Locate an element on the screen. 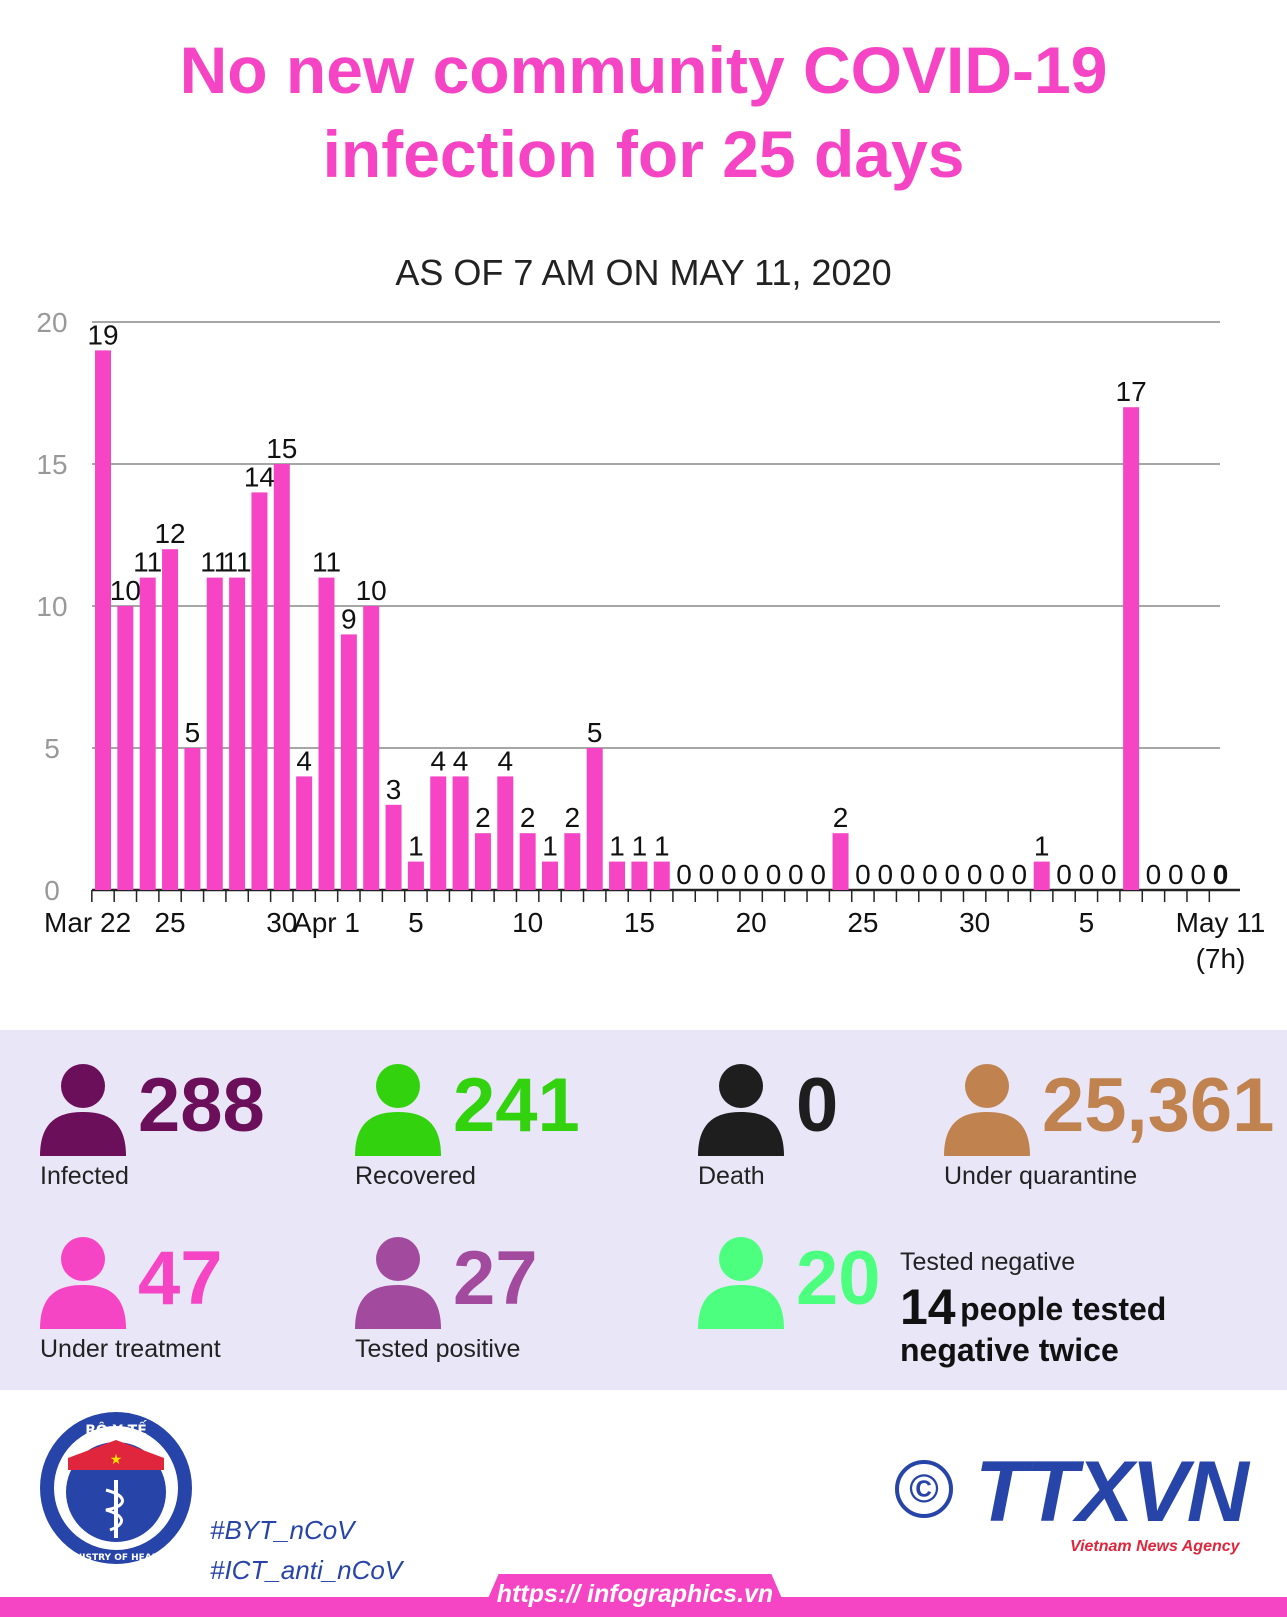  data-label: 9 is located at coordinates (349, 618).